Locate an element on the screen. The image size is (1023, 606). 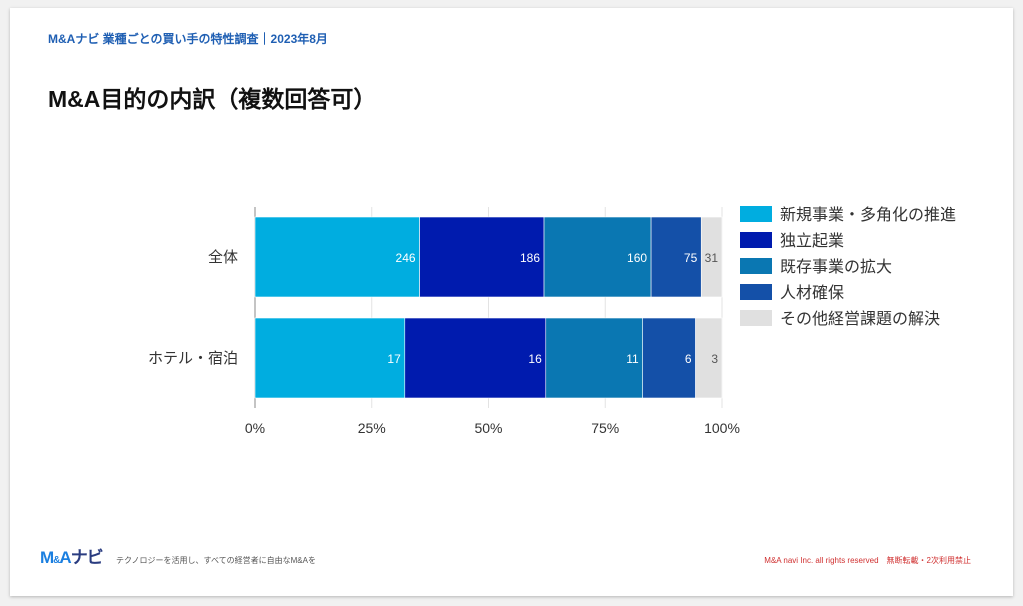
footer-tagline: テクノロジーを活用し、すべての経営者に自由なM&Aを is located at coordinates (216, 560).